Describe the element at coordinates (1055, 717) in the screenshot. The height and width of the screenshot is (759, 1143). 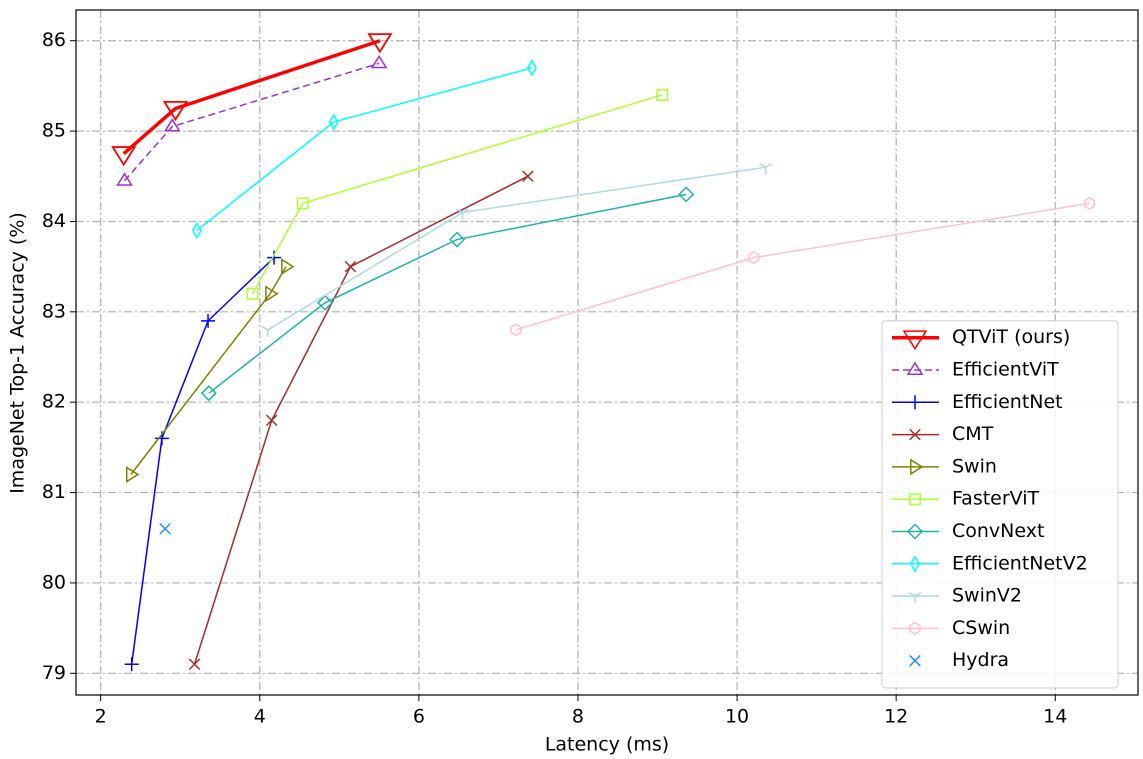
I see `x-tick-label: 14` at that location.